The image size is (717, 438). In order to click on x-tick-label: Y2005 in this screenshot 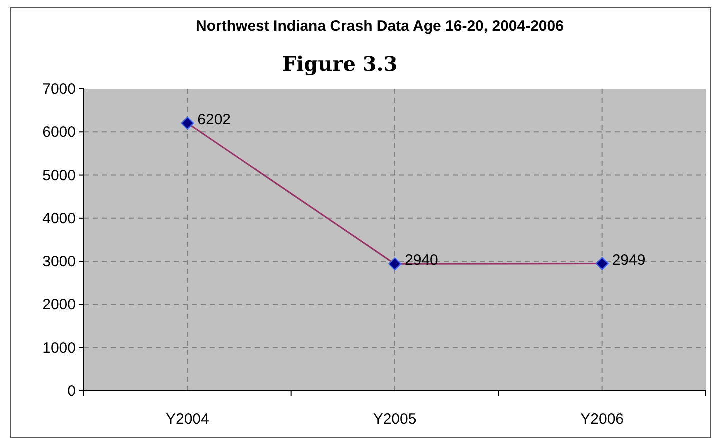, I will do `click(395, 419)`.